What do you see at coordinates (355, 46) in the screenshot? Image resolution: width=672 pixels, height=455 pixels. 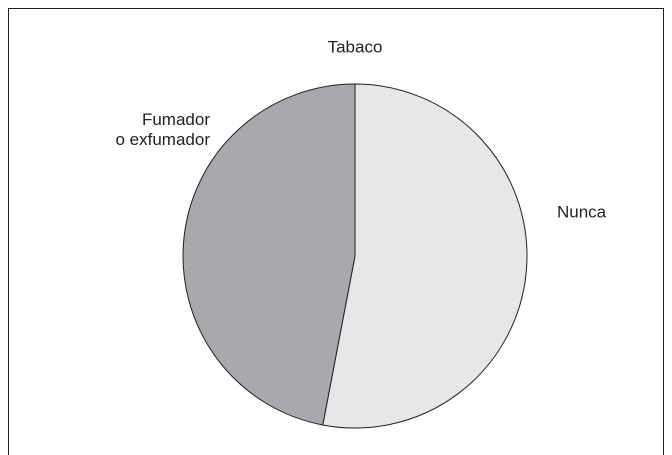 I see `chart-title: Tabaco` at bounding box center [355, 46].